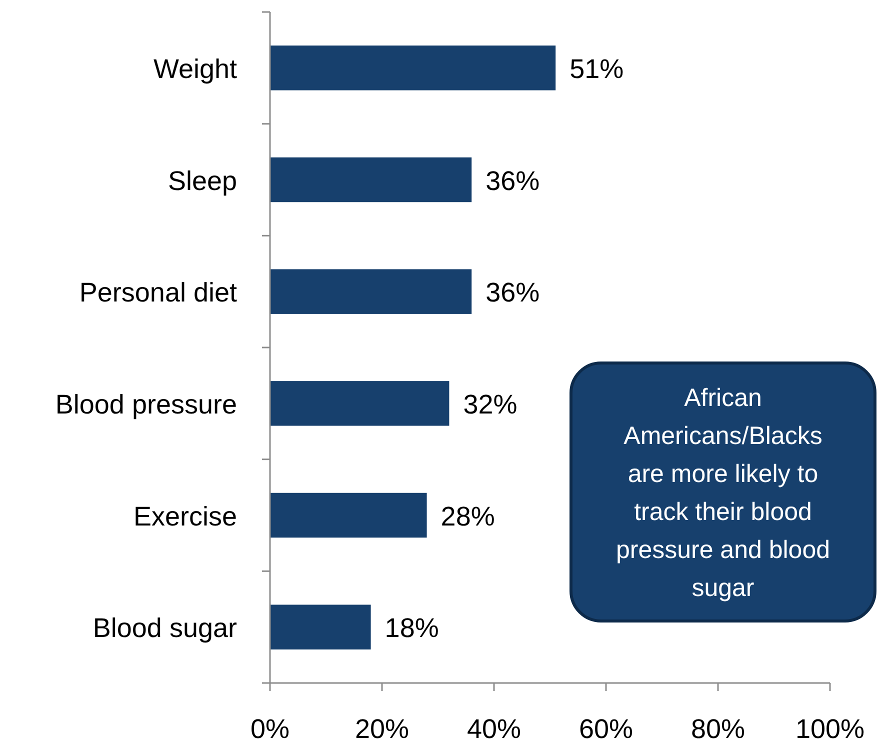 Image resolution: width=877 pixels, height=744 pixels. I want to click on y-tick-label: Blood sugar, so click(164, 628).